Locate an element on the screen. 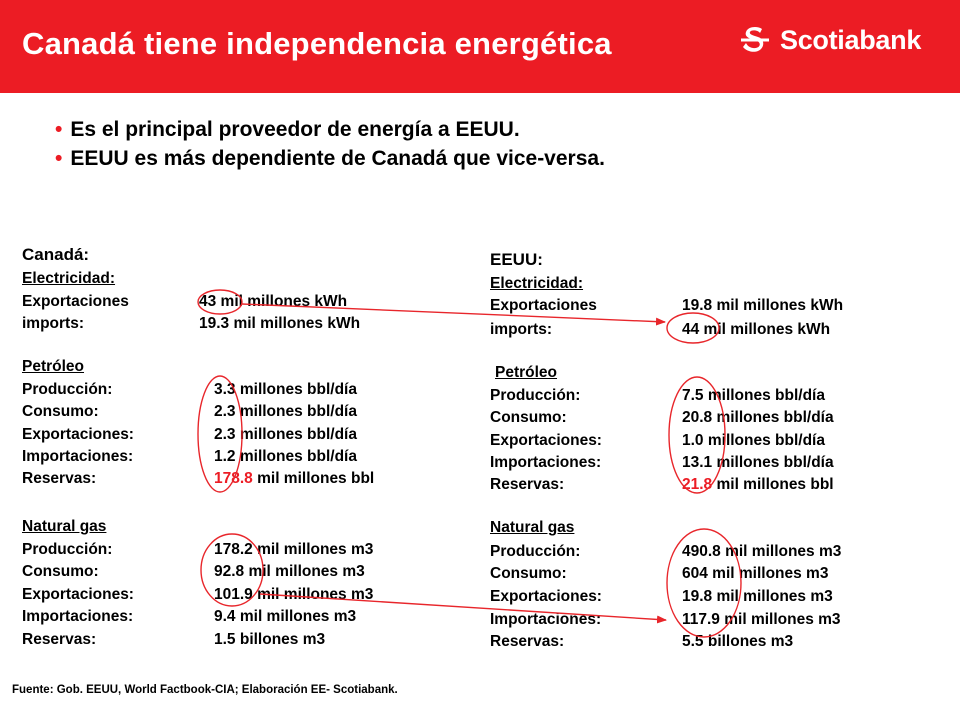 This screenshot has height=720, width=960. table-row: Exportaciones: 2.3 millones bbl/día is located at coordinates (189, 434).